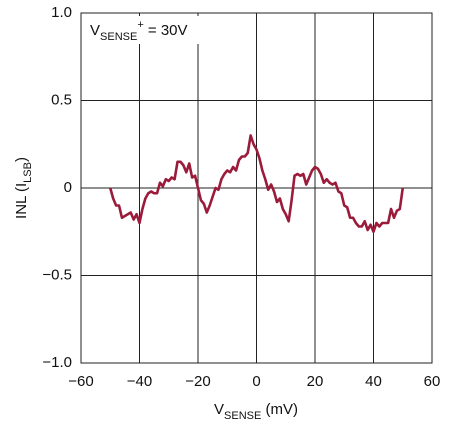 This screenshot has width=456, height=428. I want to click on y-tick-label: −1.0, so click(57, 362).